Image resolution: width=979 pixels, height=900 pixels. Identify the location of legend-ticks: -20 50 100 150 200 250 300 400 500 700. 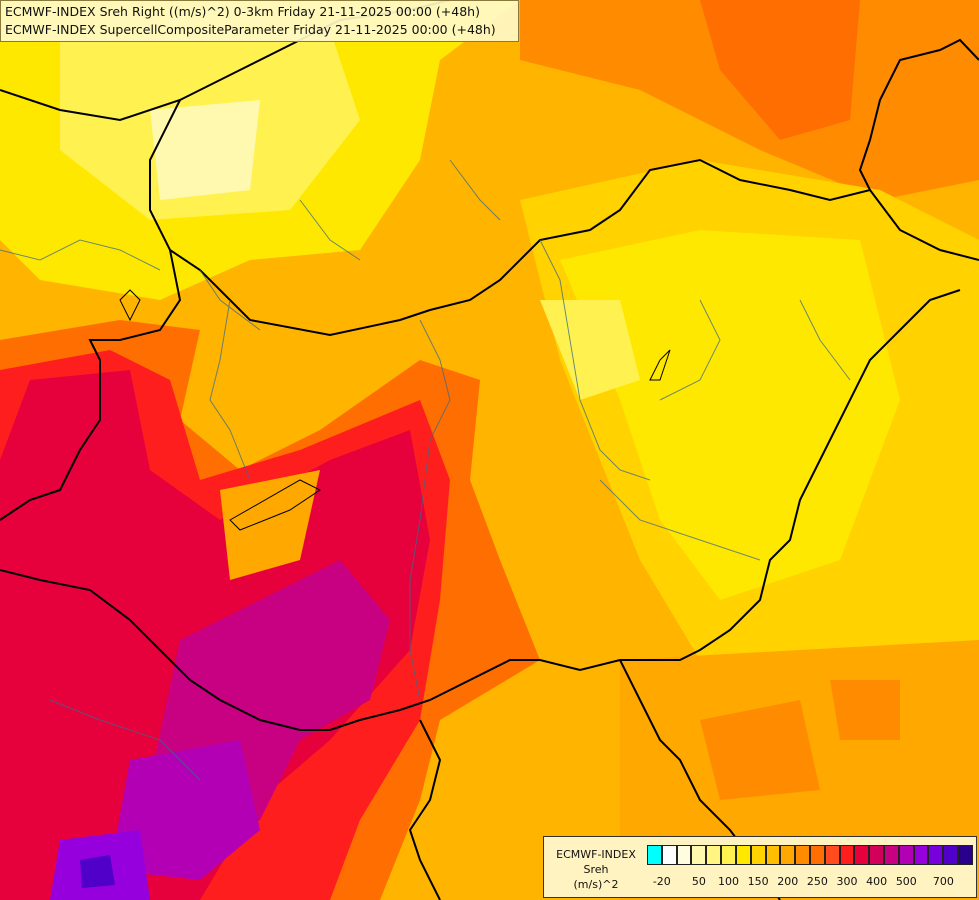
(811, 883).